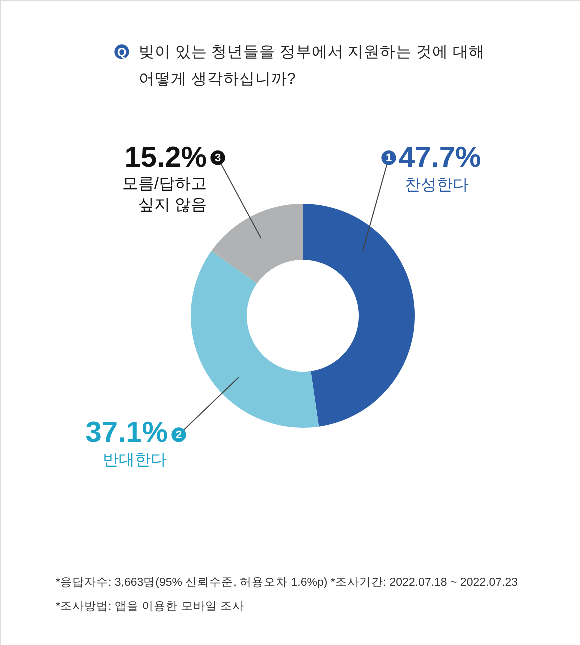  Describe the element at coordinates (437, 185) in the screenshot. I see `legend-label: 찬성한다` at that location.